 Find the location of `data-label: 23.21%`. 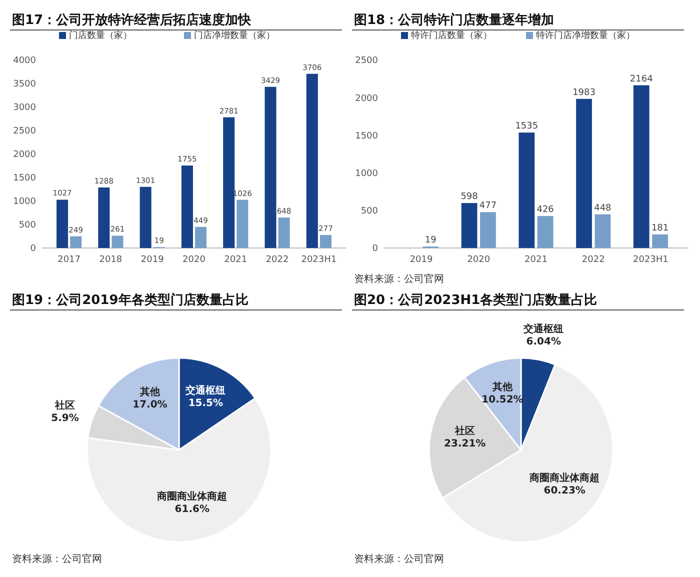

data-label: 23.21% is located at coordinates (465, 444).